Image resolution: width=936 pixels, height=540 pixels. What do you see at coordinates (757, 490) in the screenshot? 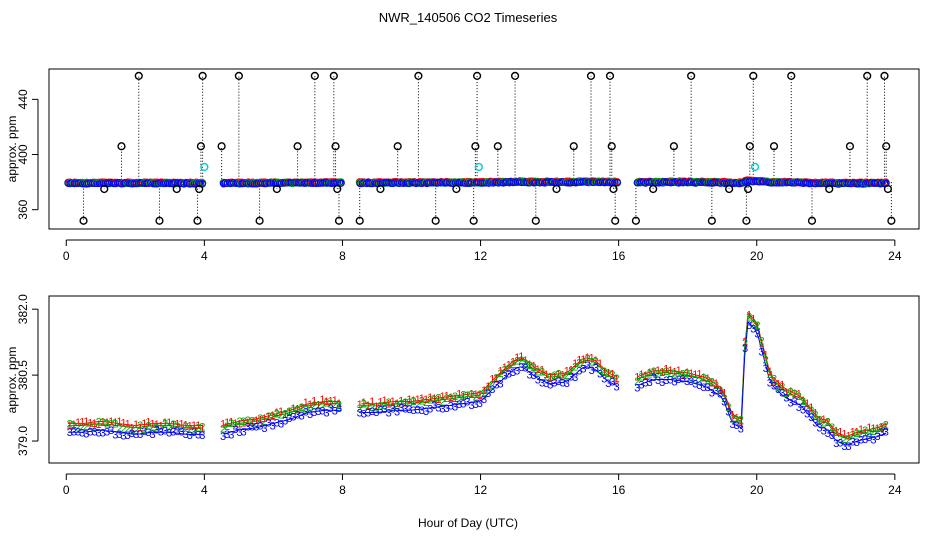
I see `averaged-panel-x-tick-label: 20` at bounding box center [757, 490].